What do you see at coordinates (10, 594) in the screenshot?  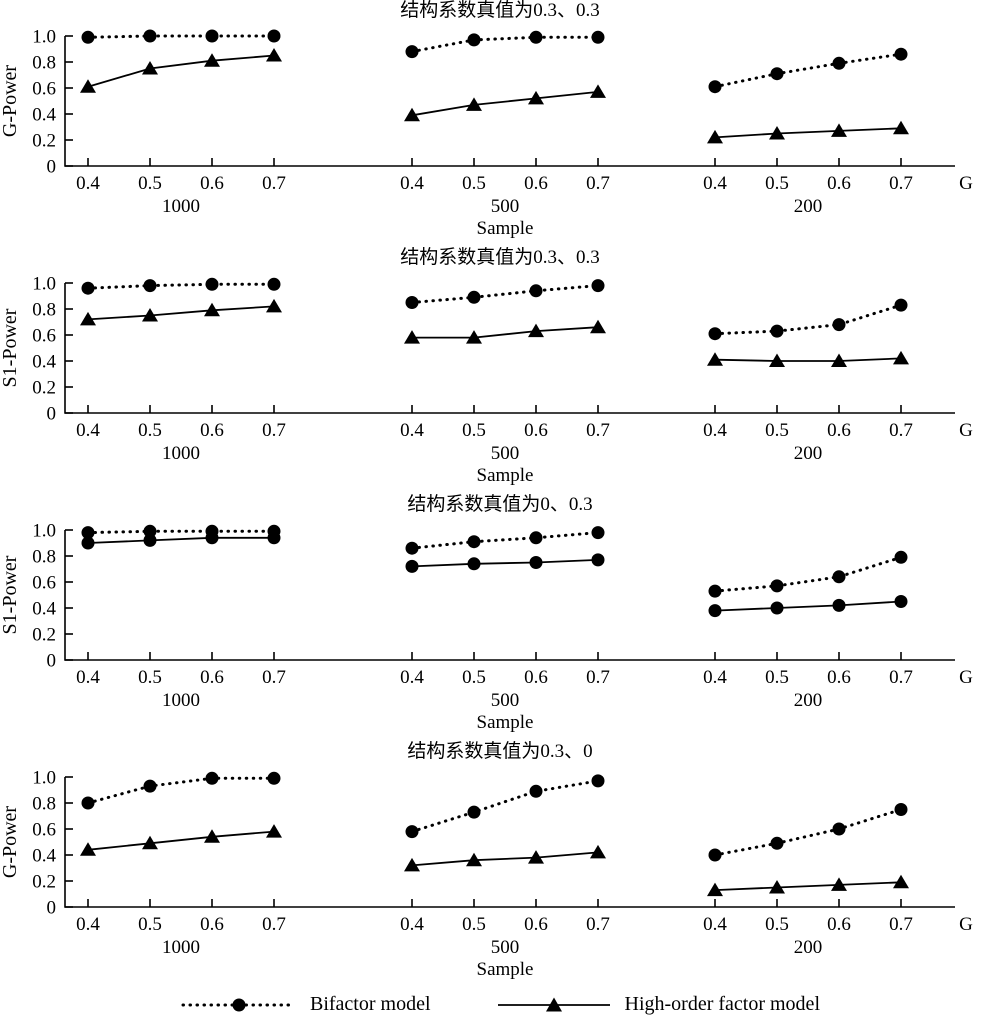 I see `y-axis-label: S1-Power` at bounding box center [10, 594].